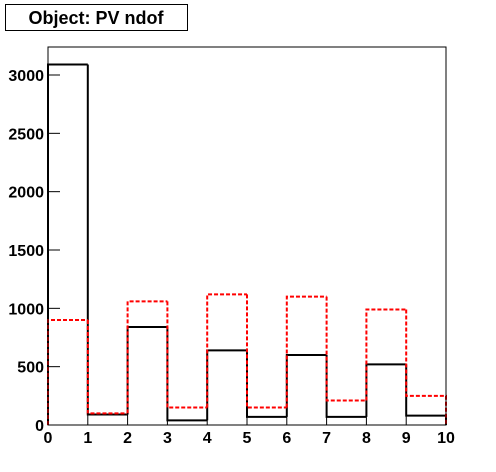  What do you see at coordinates (406, 438) in the screenshot?
I see `x-tick-label: 9` at bounding box center [406, 438].